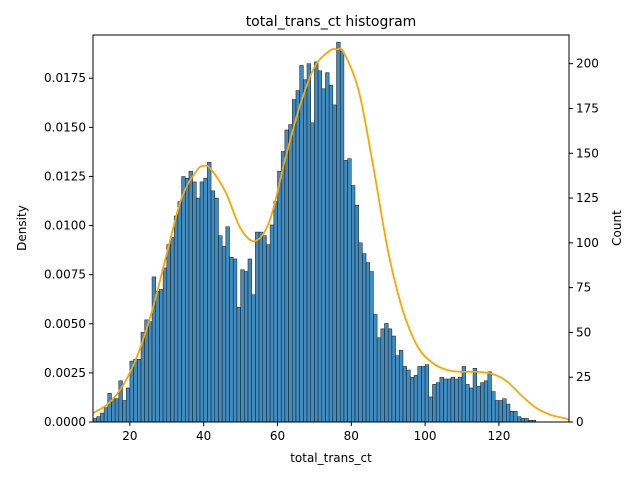 The width and height of the screenshot is (640, 480). Describe the element at coordinates (617, 228) in the screenshot. I see `y-axis-label-count: Count` at that location.